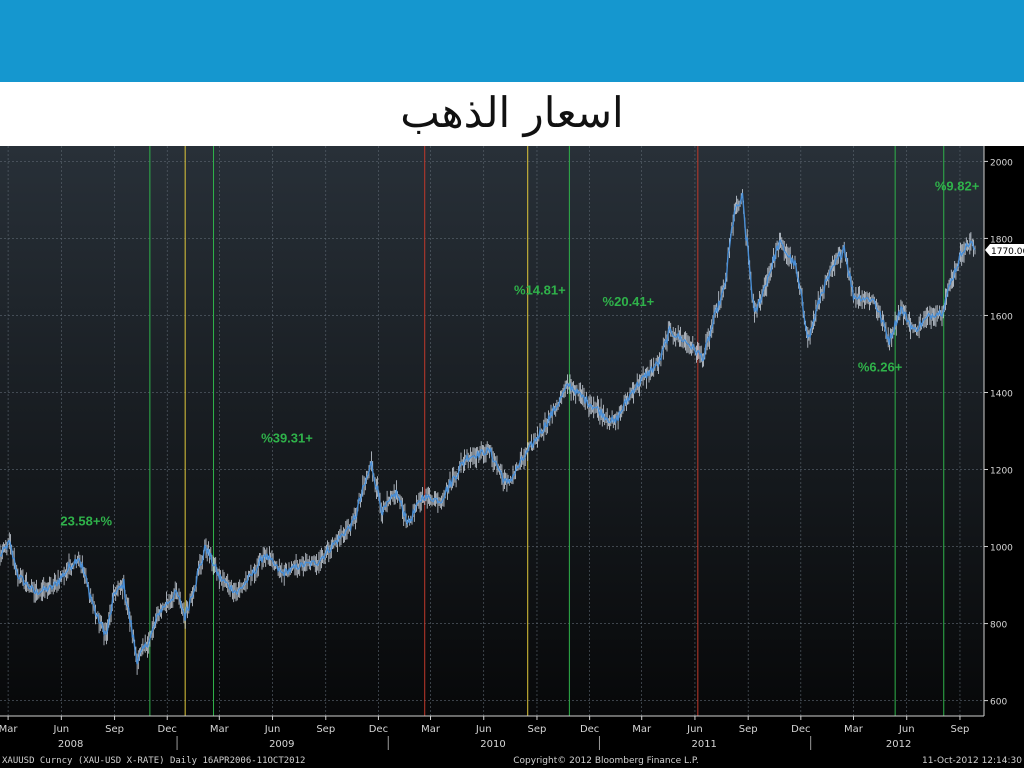  Describe the element at coordinates (998, 626) in the screenshot. I see `y-tick-label: 800` at that location.